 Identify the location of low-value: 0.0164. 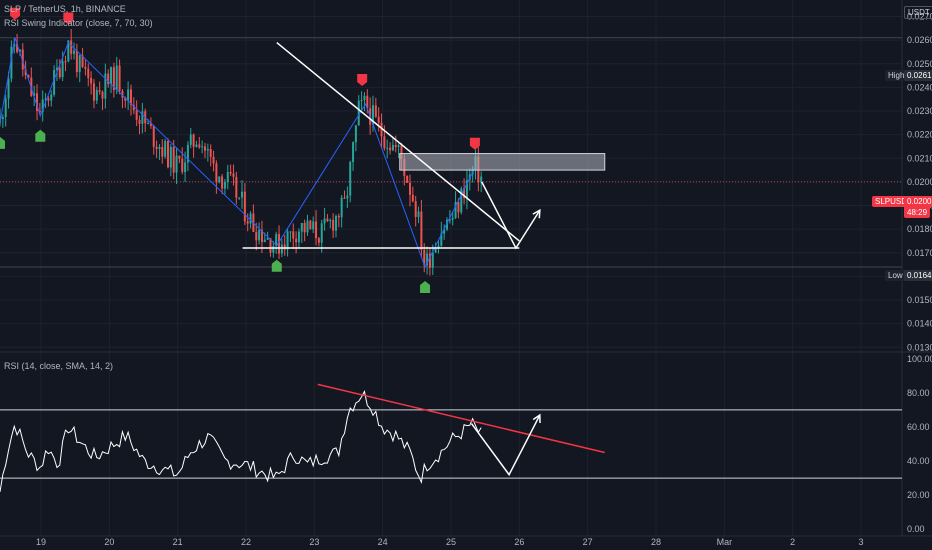
(918, 275).